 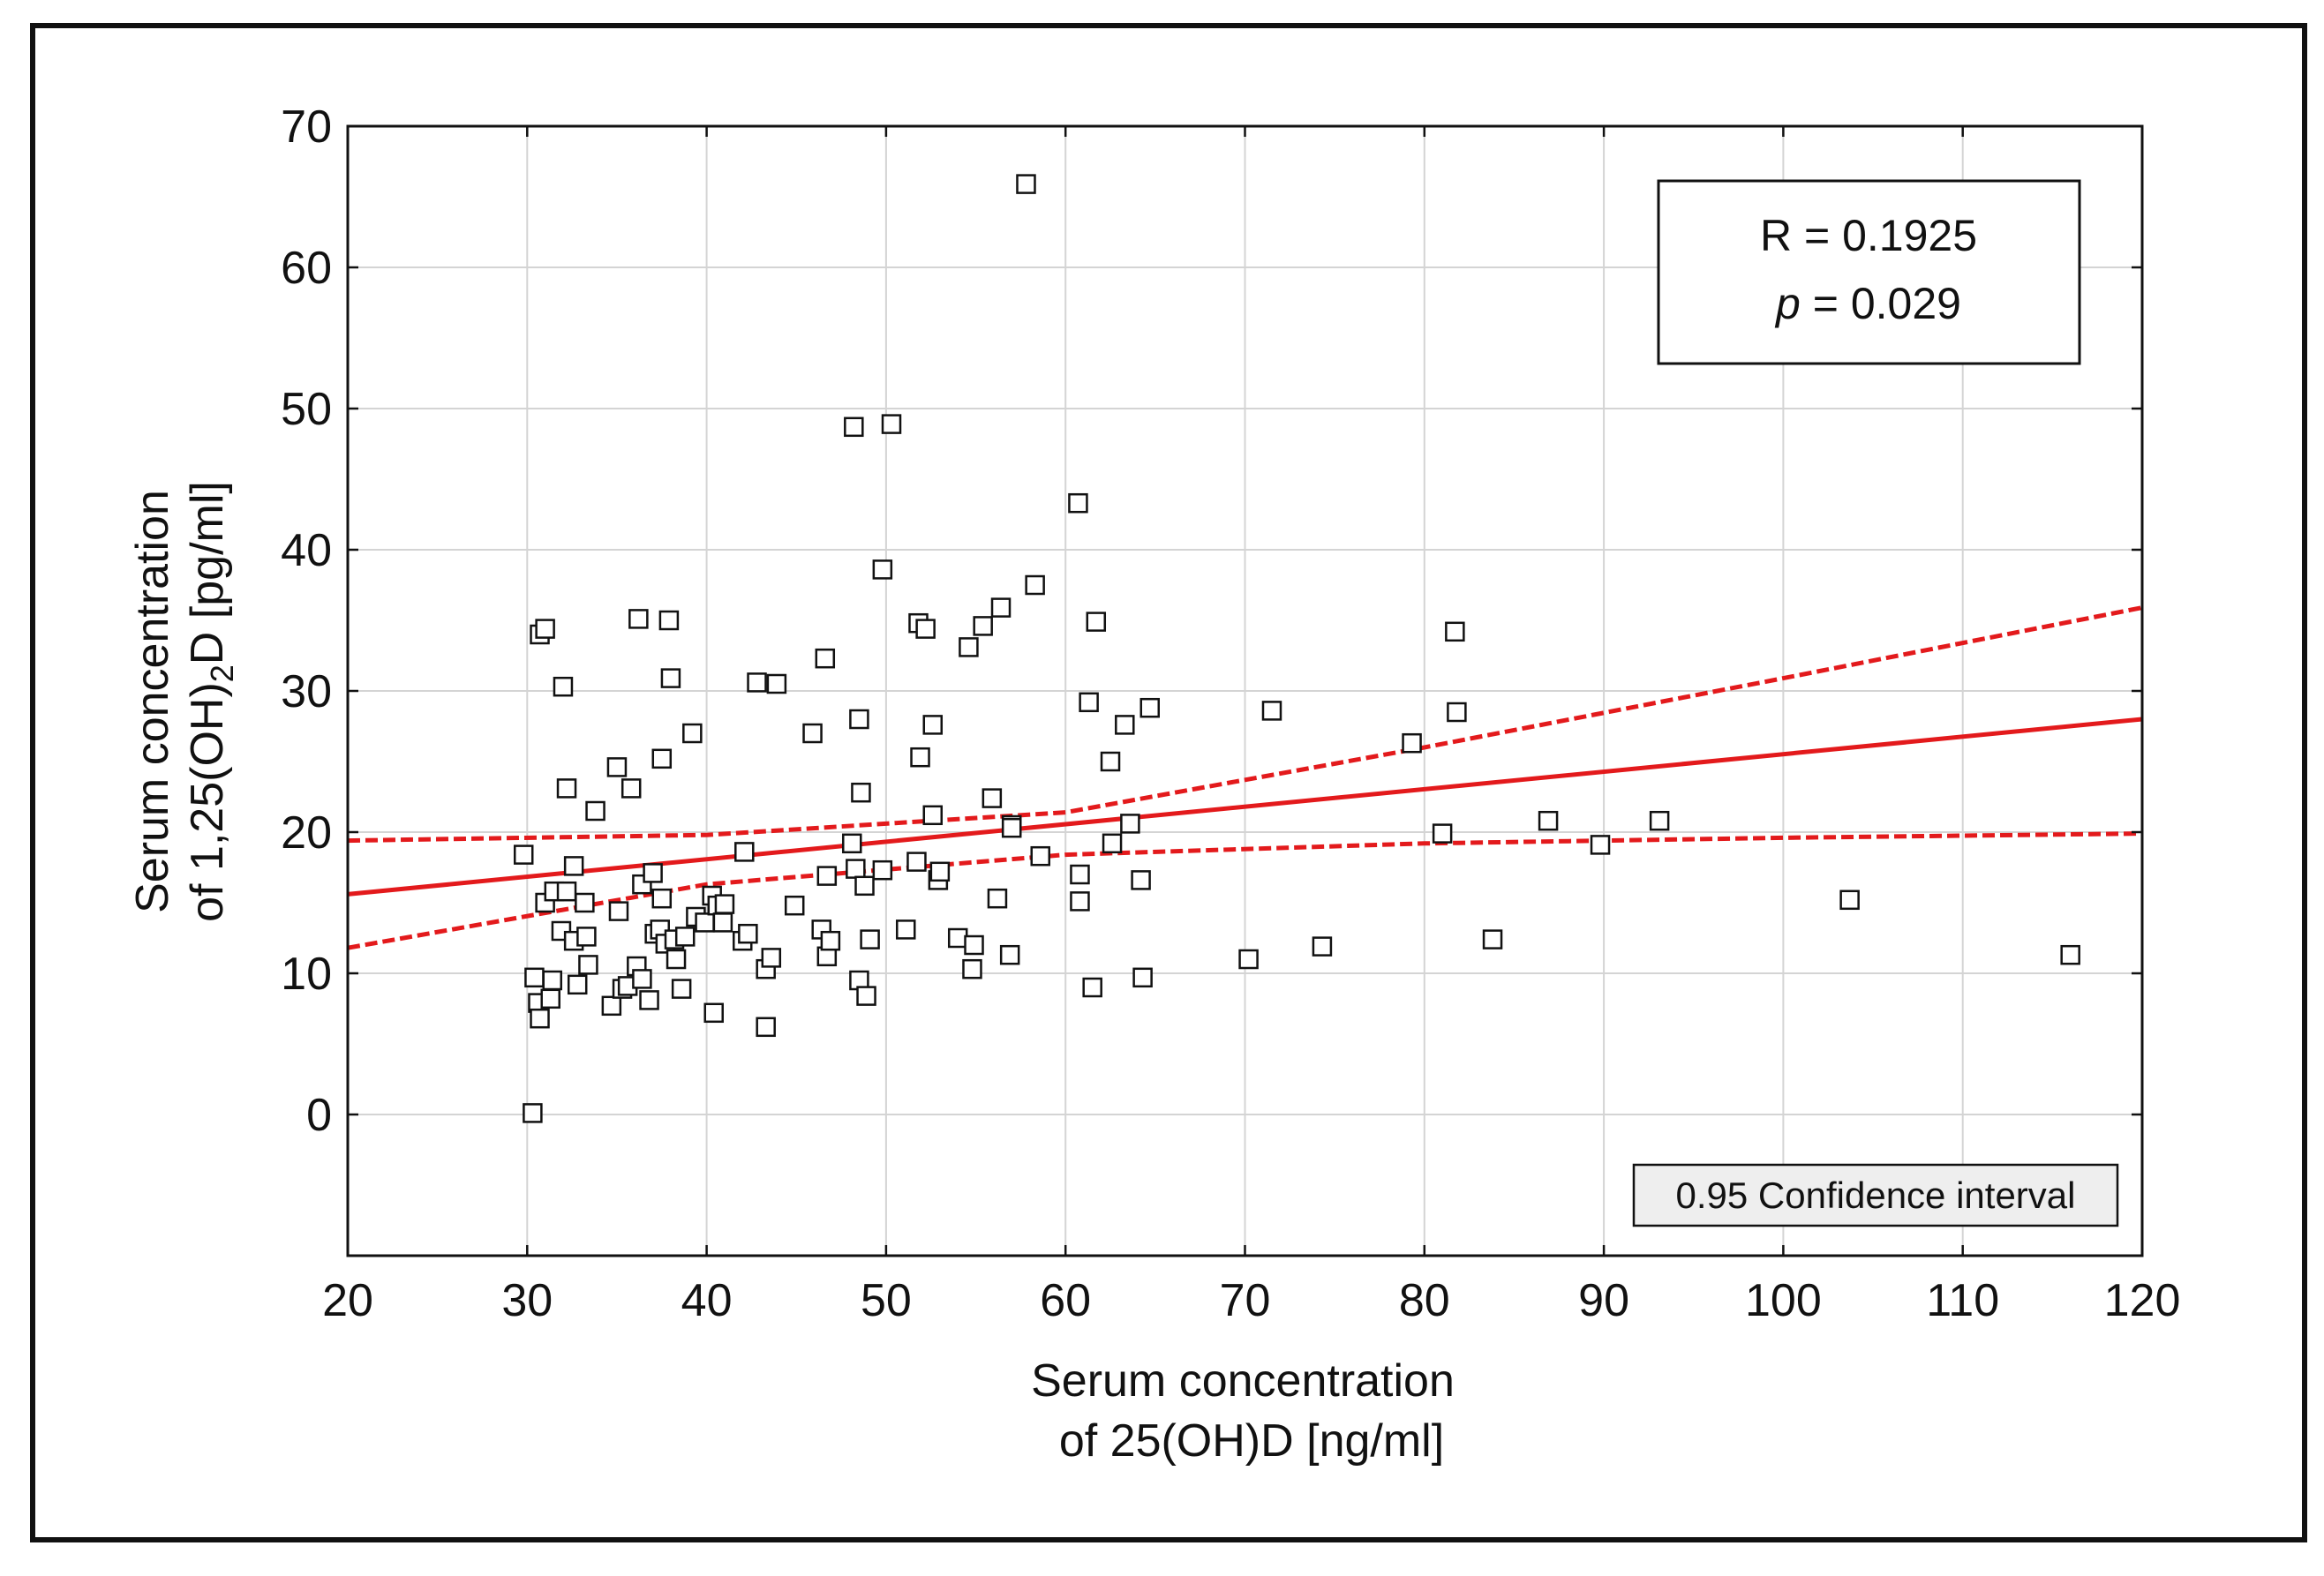 I want to click on y-axis-title-part-a: of 1,25(OH), so click(x=207, y=802).